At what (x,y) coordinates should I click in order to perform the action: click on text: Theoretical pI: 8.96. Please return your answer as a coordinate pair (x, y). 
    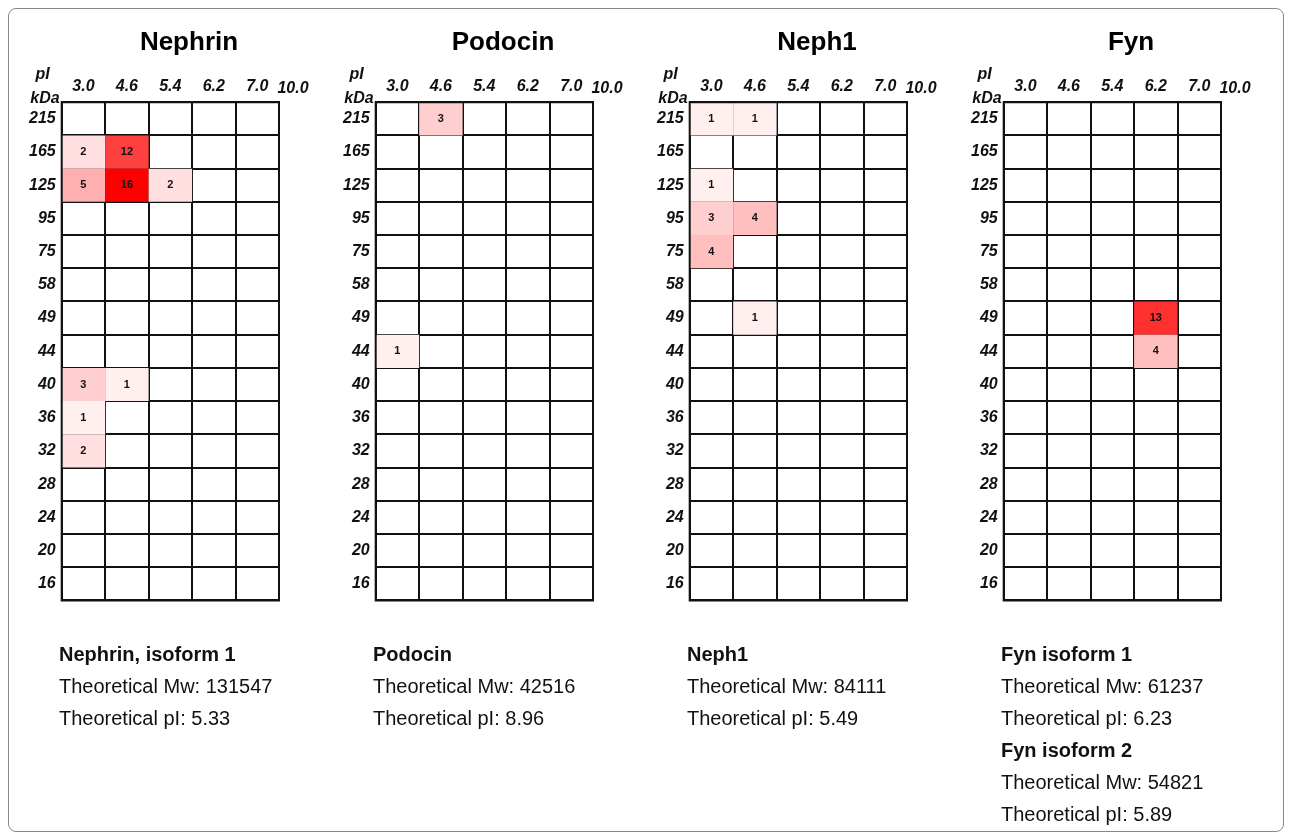
    Looking at the image, I should click on (459, 718).